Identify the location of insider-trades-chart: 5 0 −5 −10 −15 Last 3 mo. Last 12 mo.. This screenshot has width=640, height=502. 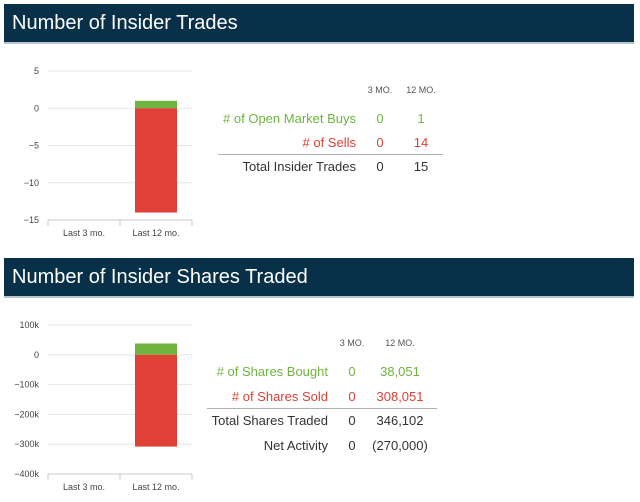
(108, 152).